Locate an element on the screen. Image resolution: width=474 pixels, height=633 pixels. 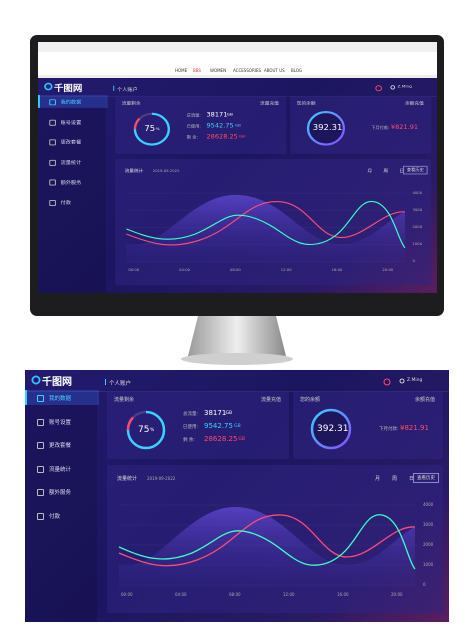
period-button: 周 is located at coordinates (386, 171).